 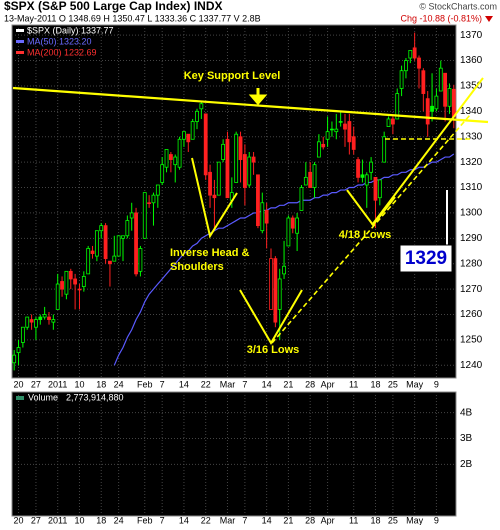 What do you see at coordinates (145, 520) in the screenshot?
I see `x-tick-label: Feb` at bounding box center [145, 520].